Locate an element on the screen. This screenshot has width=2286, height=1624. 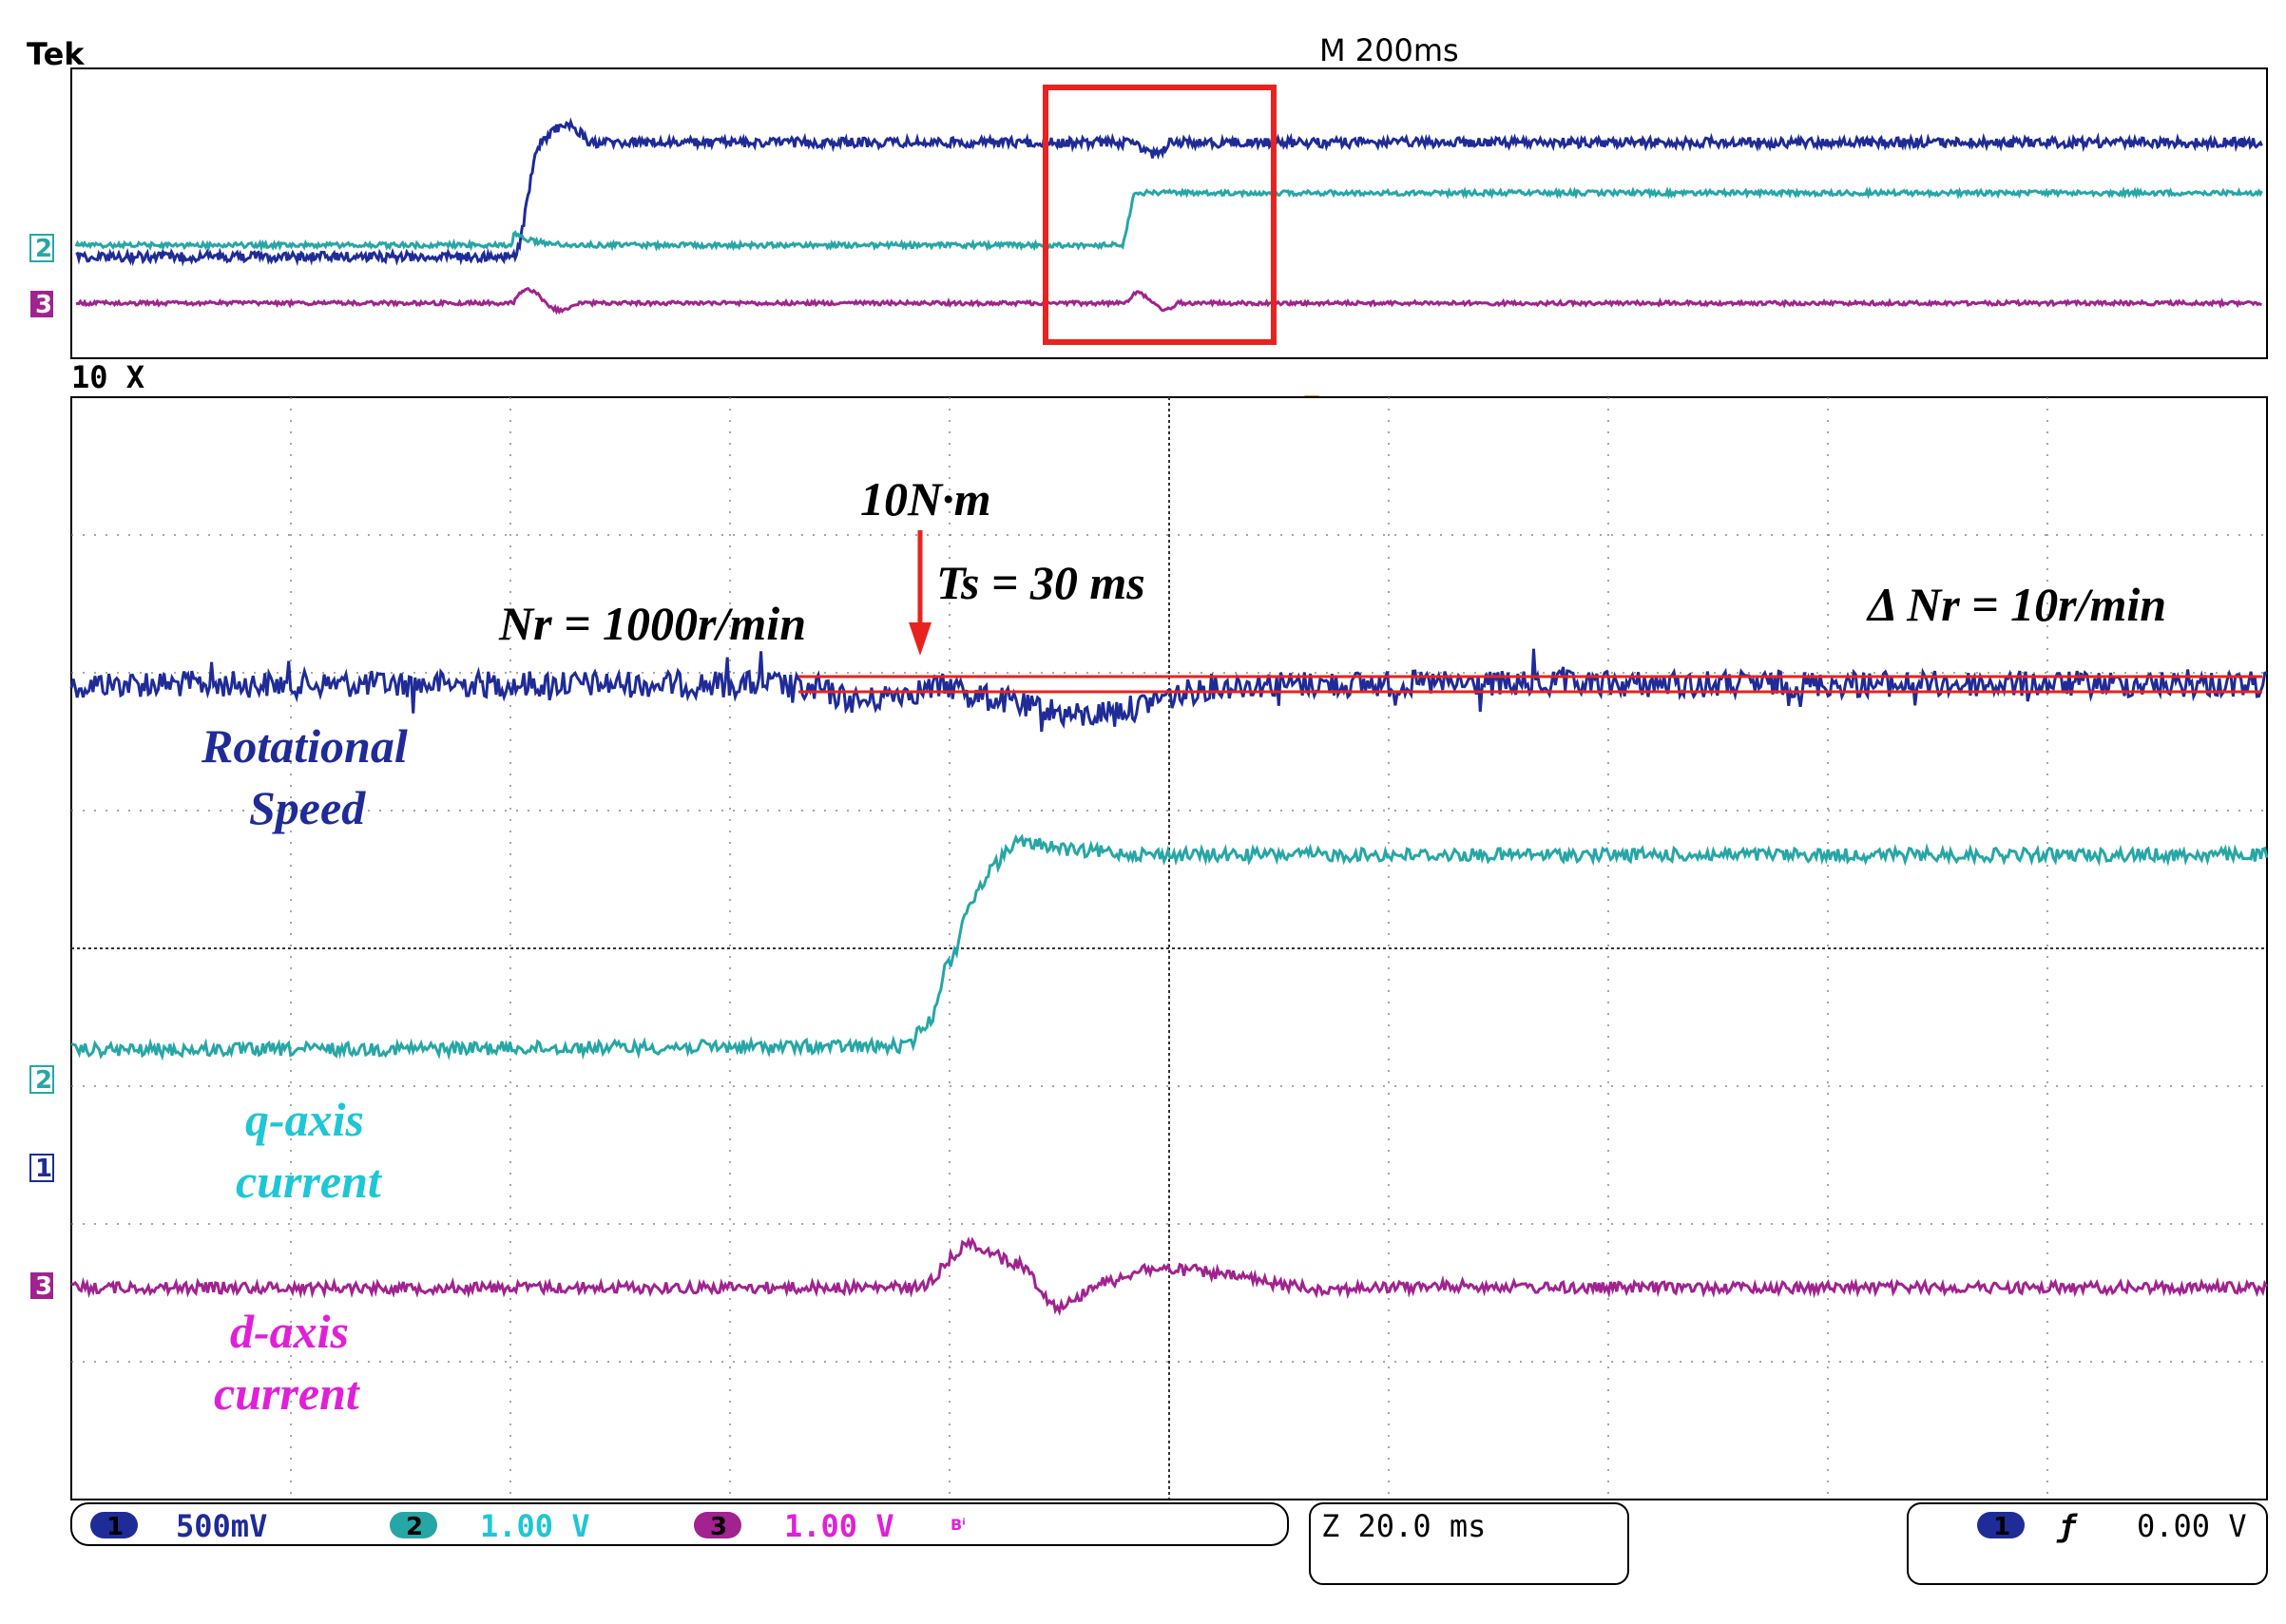
ch1-scale-readout: 1 500mV is located at coordinates (178, 1526).